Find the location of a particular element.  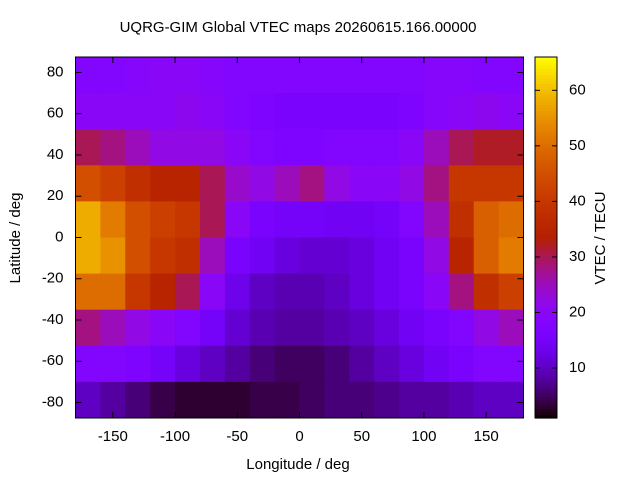

y-axis-label: Latitude / deg is located at coordinates (15, 238).